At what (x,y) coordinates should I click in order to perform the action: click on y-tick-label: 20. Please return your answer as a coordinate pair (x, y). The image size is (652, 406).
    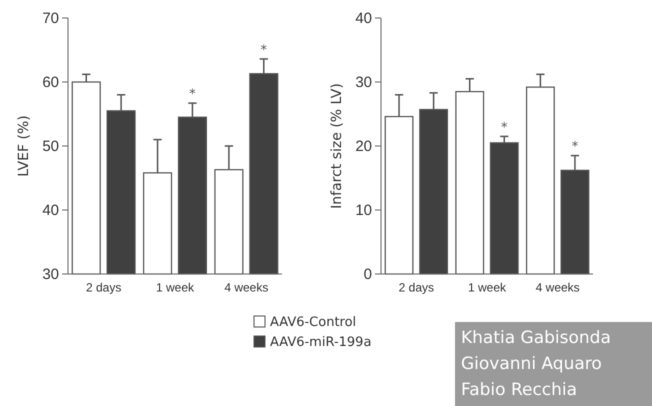
    Looking at the image, I should click on (363, 146).